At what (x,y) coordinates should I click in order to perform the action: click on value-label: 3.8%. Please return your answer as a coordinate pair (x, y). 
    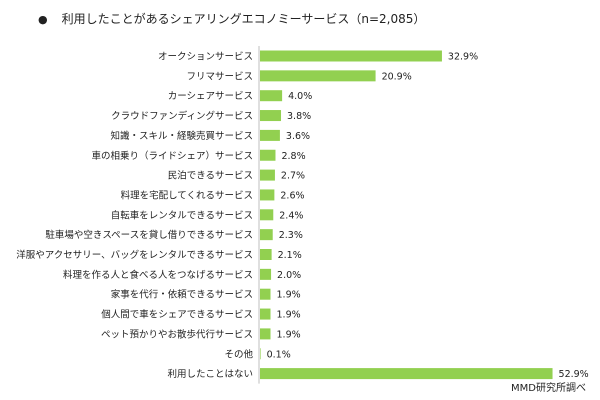
    Looking at the image, I should click on (299, 116).